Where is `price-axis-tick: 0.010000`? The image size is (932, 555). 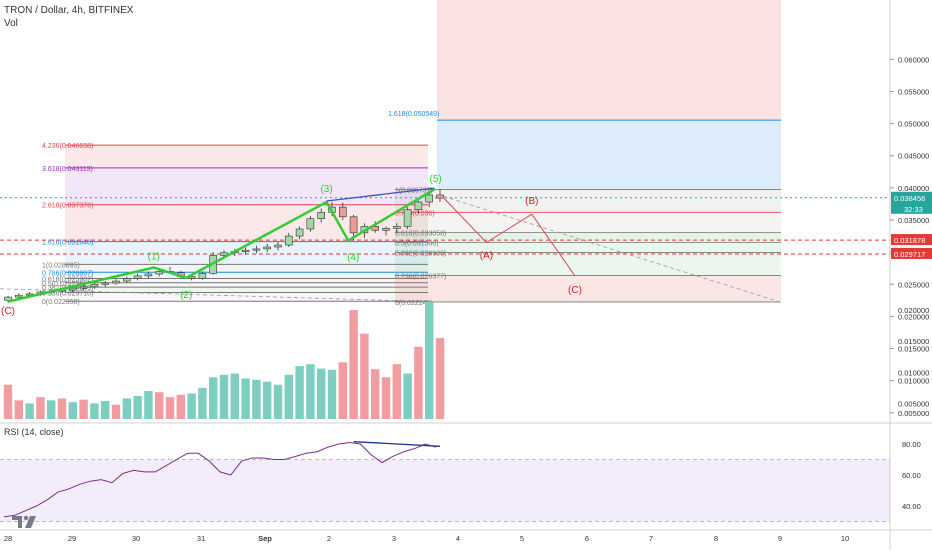
price-axis-tick: 0.010000 is located at coordinates (913, 381).